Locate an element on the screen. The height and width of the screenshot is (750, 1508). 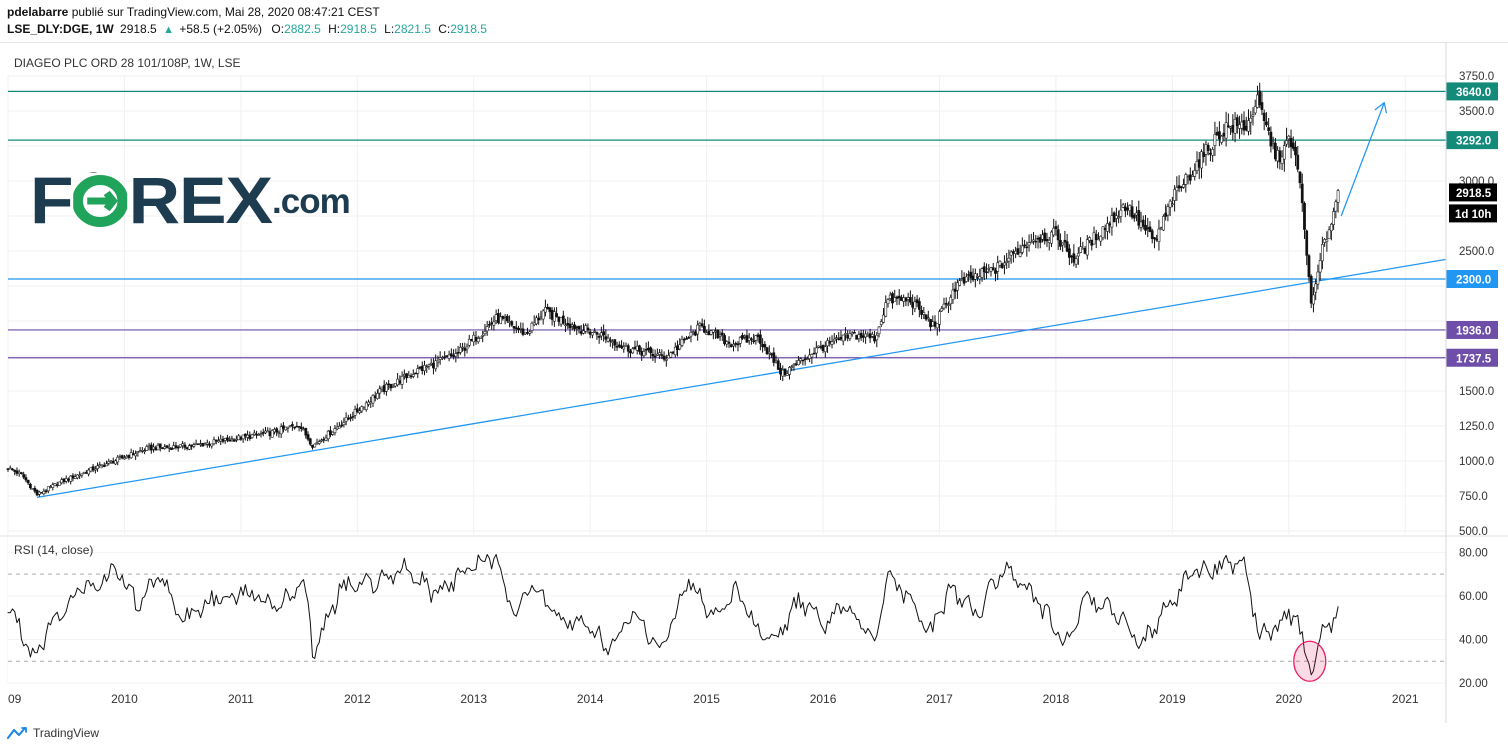
projection-arrow-head-icon is located at coordinates (1380, 107).